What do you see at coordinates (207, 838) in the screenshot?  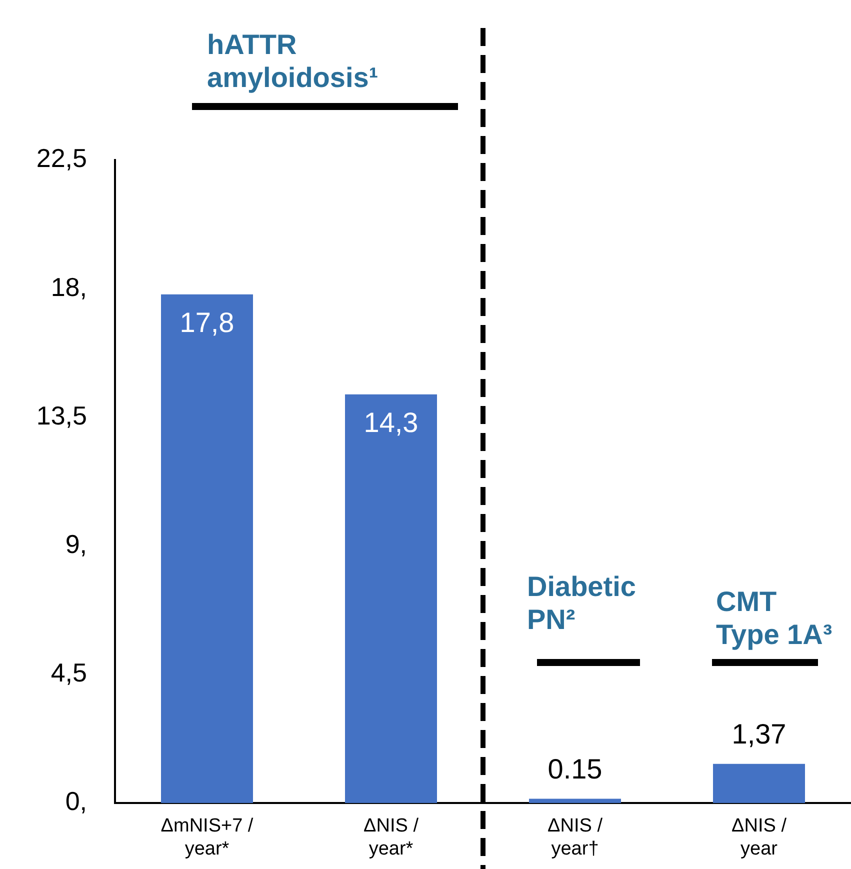 I see `x-tick-label: ΔmNIS+7 / year*` at bounding box center [207, 838].